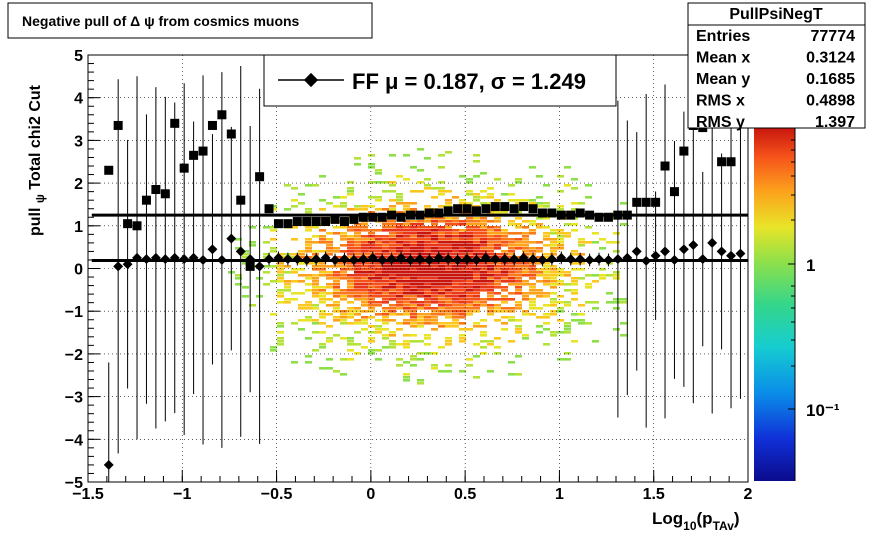 This screenshot has height=534, width=882. What do you see at coordinates (74, 355) in the screenshot?
I see `y-tick-label: −2` at bounding box center [74, 355].